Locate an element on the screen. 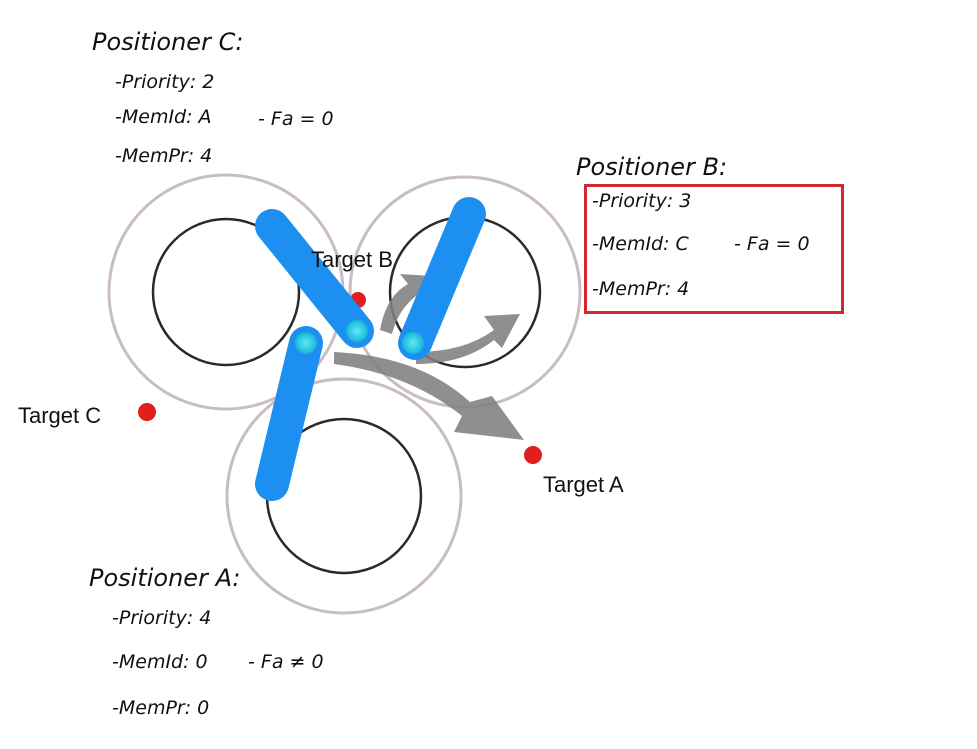 Image resolution: width=977 pixels, height=749 pixels. target-b-label: Target B is located at coordinates (352, 259).